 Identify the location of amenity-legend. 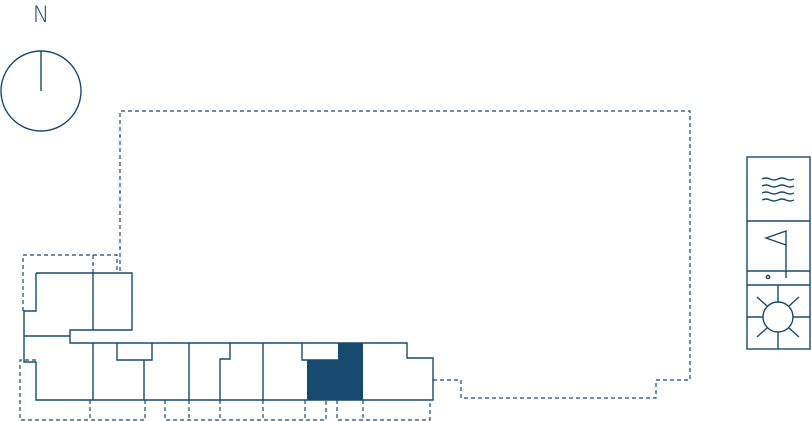
(778, 253).